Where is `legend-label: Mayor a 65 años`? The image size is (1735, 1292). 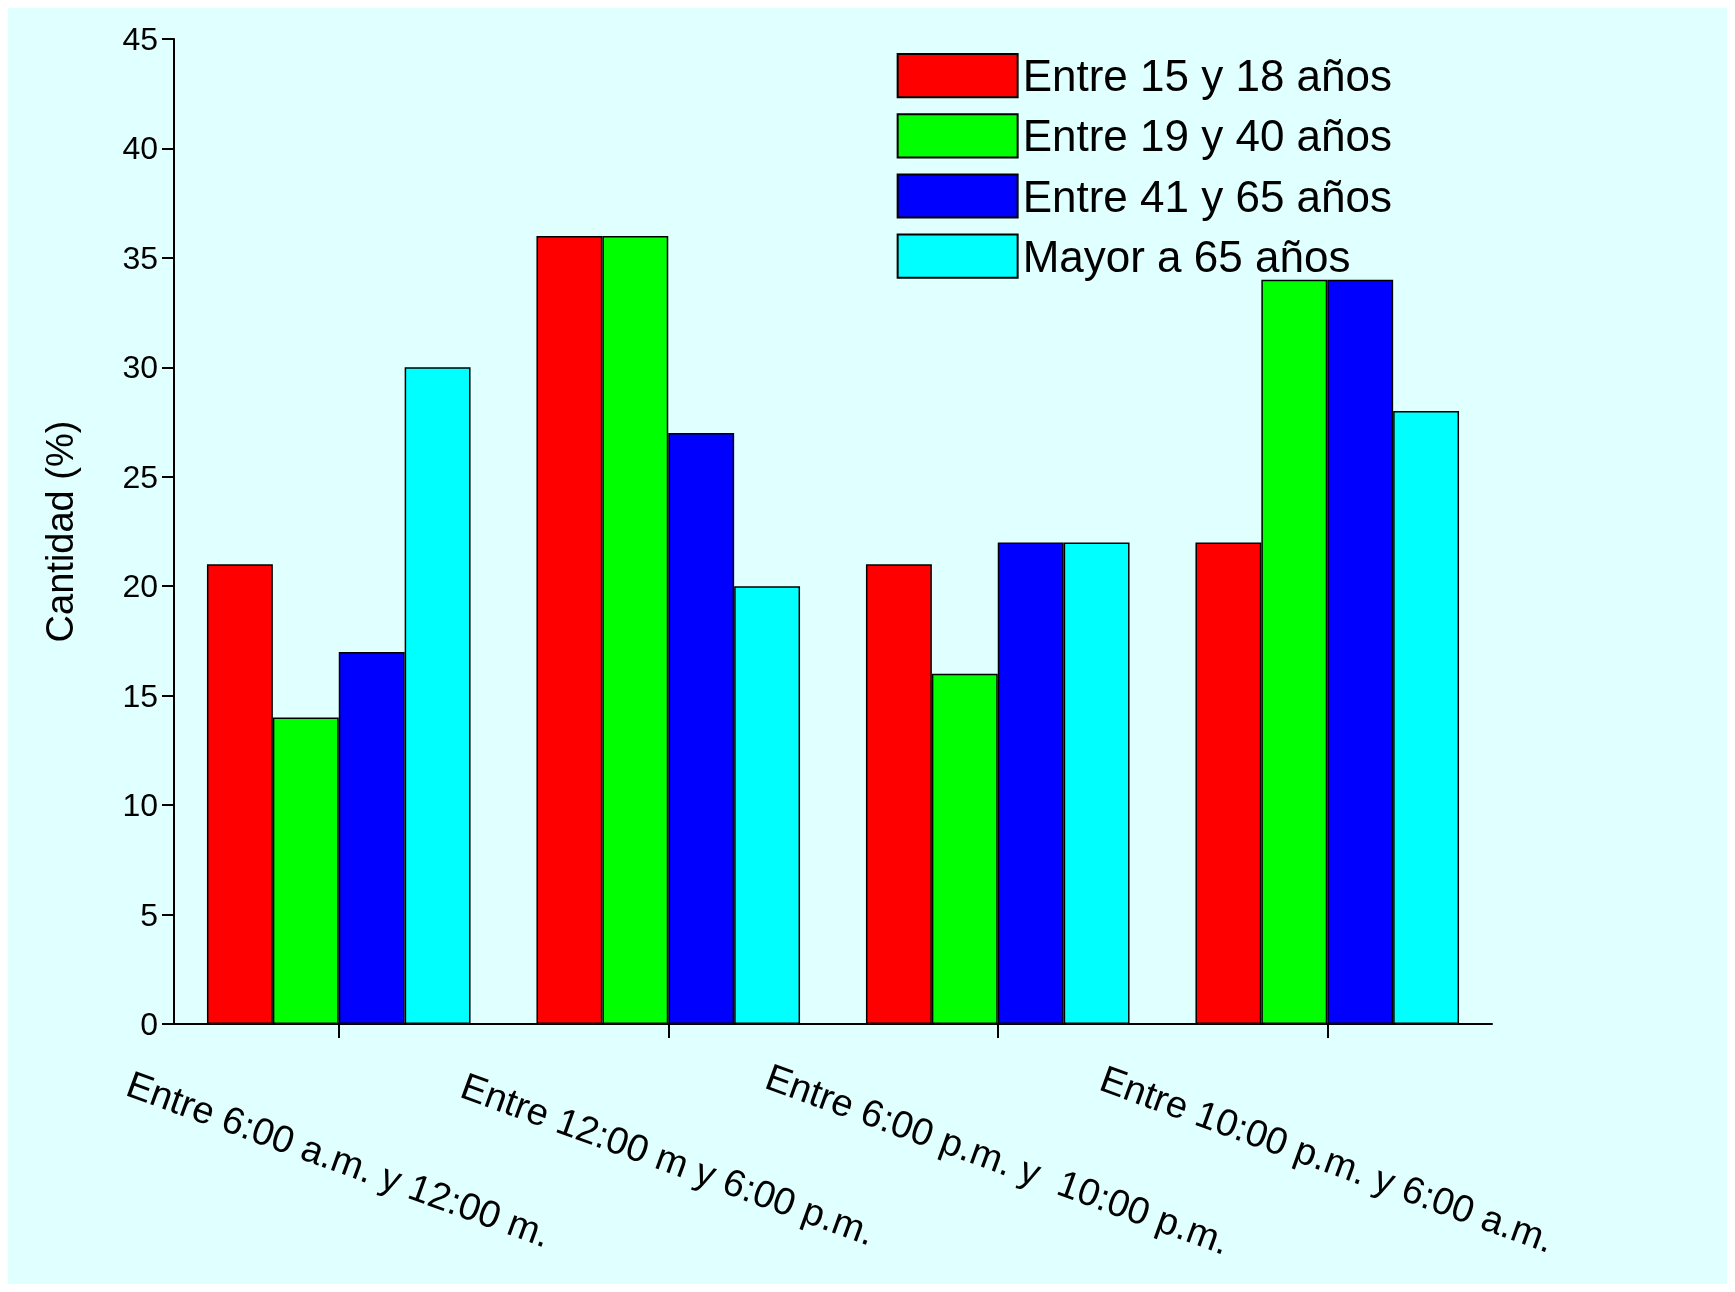
legend-label: Mayor a 65 años is located at coordinates (1186, 256).